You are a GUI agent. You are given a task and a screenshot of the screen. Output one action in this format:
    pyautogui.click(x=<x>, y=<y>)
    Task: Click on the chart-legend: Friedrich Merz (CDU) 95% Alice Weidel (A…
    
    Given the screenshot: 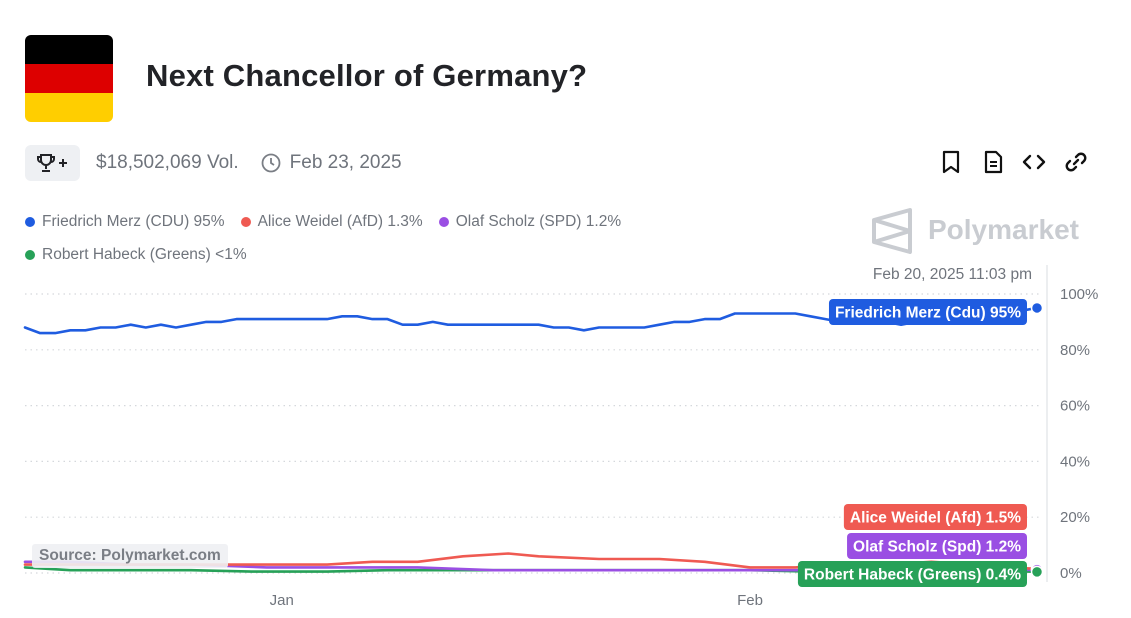 What is the action you would take?
    pyautogui.click(x=415, y=238)
    